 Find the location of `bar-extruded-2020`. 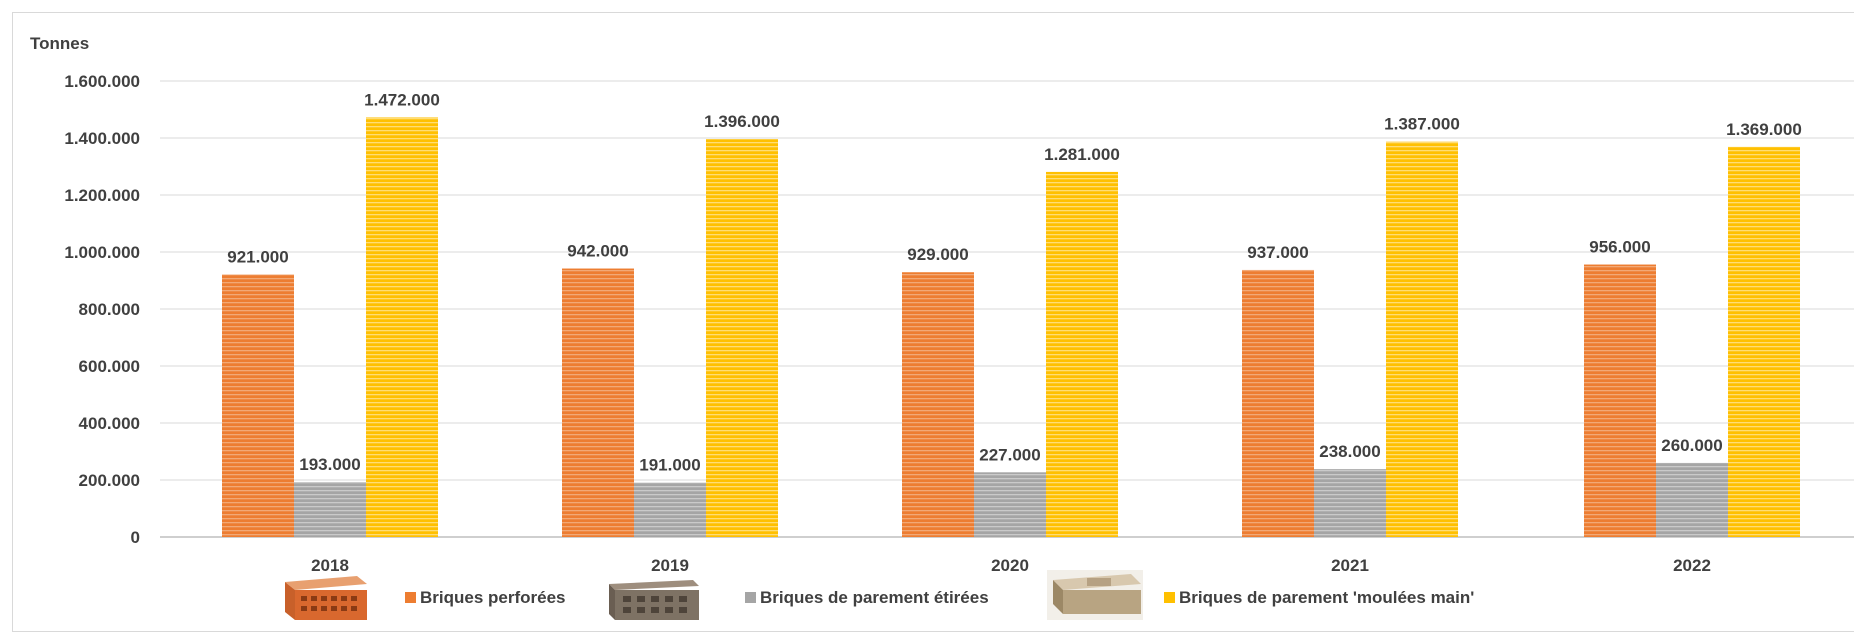

bar-extruded-2020 is located at coordinates (1010, 504).